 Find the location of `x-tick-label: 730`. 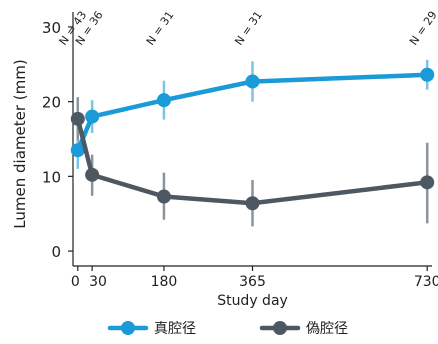

x-tick-label: 730 is located at coordinates (426, 282).